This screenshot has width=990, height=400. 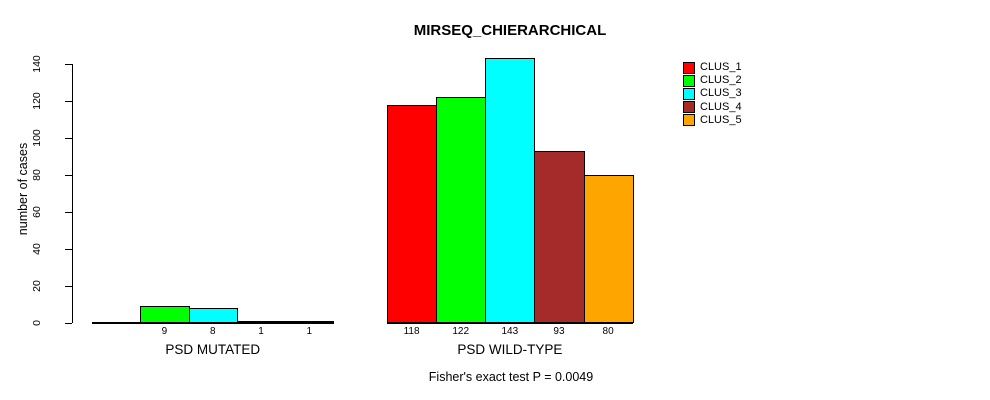 I want to click on fishers-test-annotation: Fisher's exact test P = 0.0049, so click(x=511, y=377).